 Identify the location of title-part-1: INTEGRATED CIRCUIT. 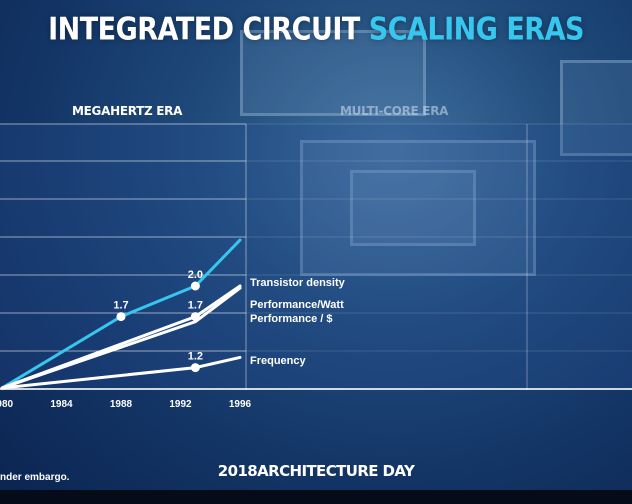
(204, 29).